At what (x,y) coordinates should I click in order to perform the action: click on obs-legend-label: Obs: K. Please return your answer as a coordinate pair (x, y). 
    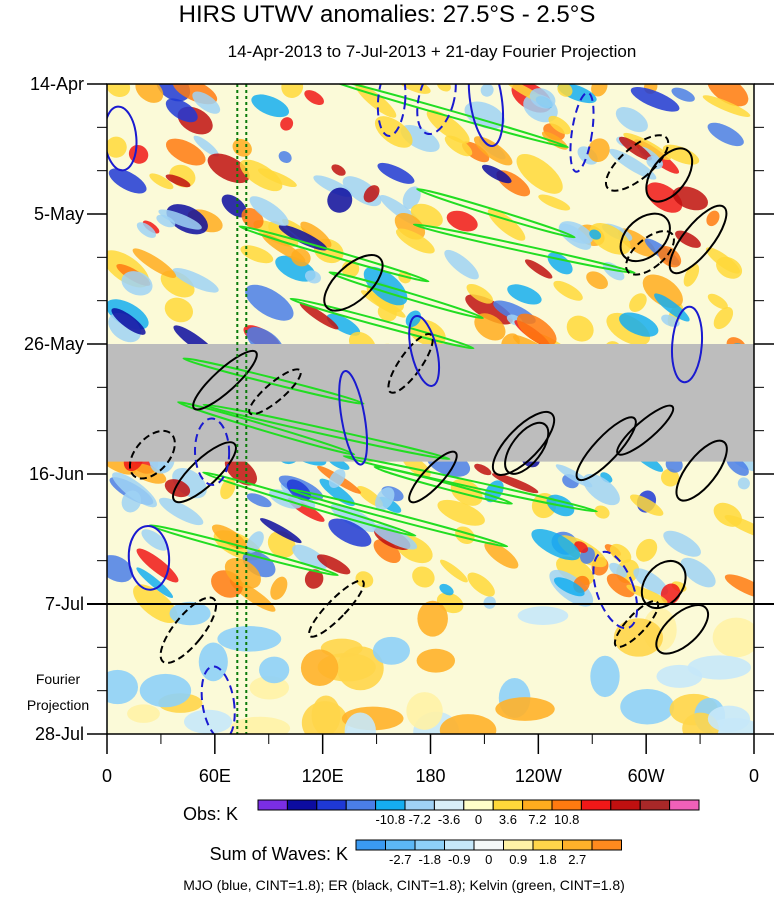
    Looking at the image, I should click on (210, 814).